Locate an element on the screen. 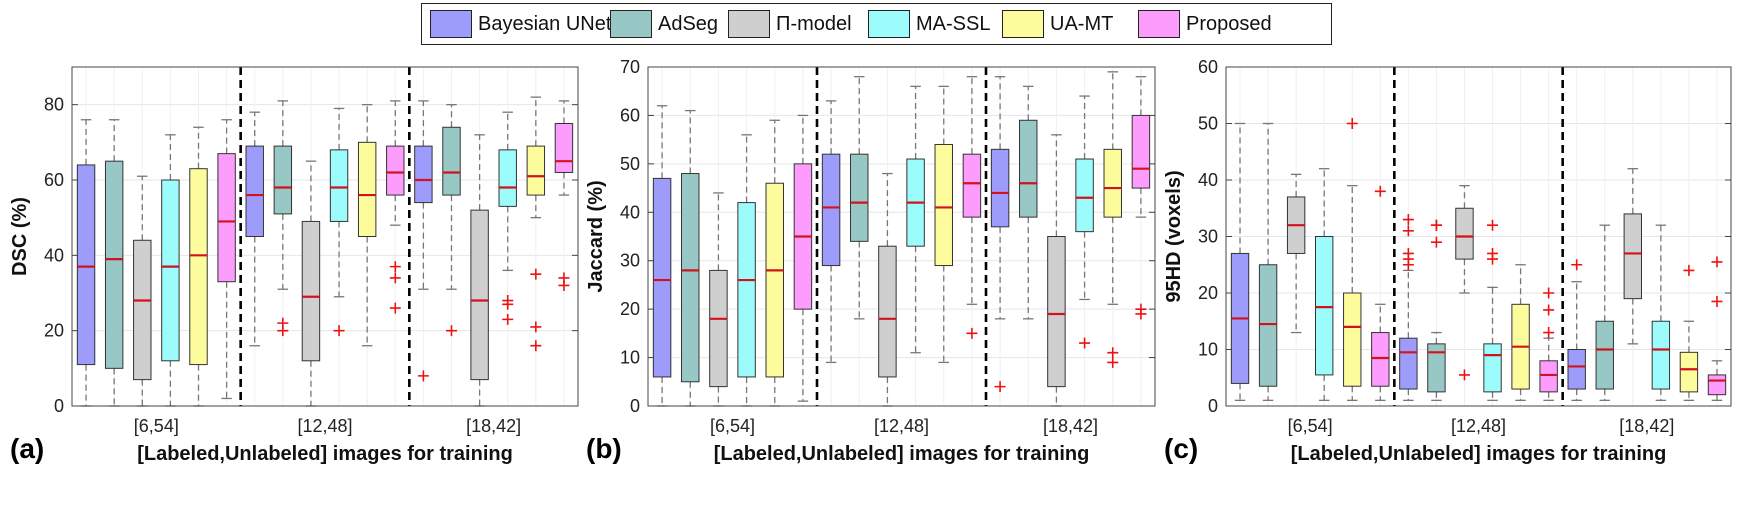 The image size is (1737, 517). y-tick-label: 0 is located at coordinates (1213, 406).